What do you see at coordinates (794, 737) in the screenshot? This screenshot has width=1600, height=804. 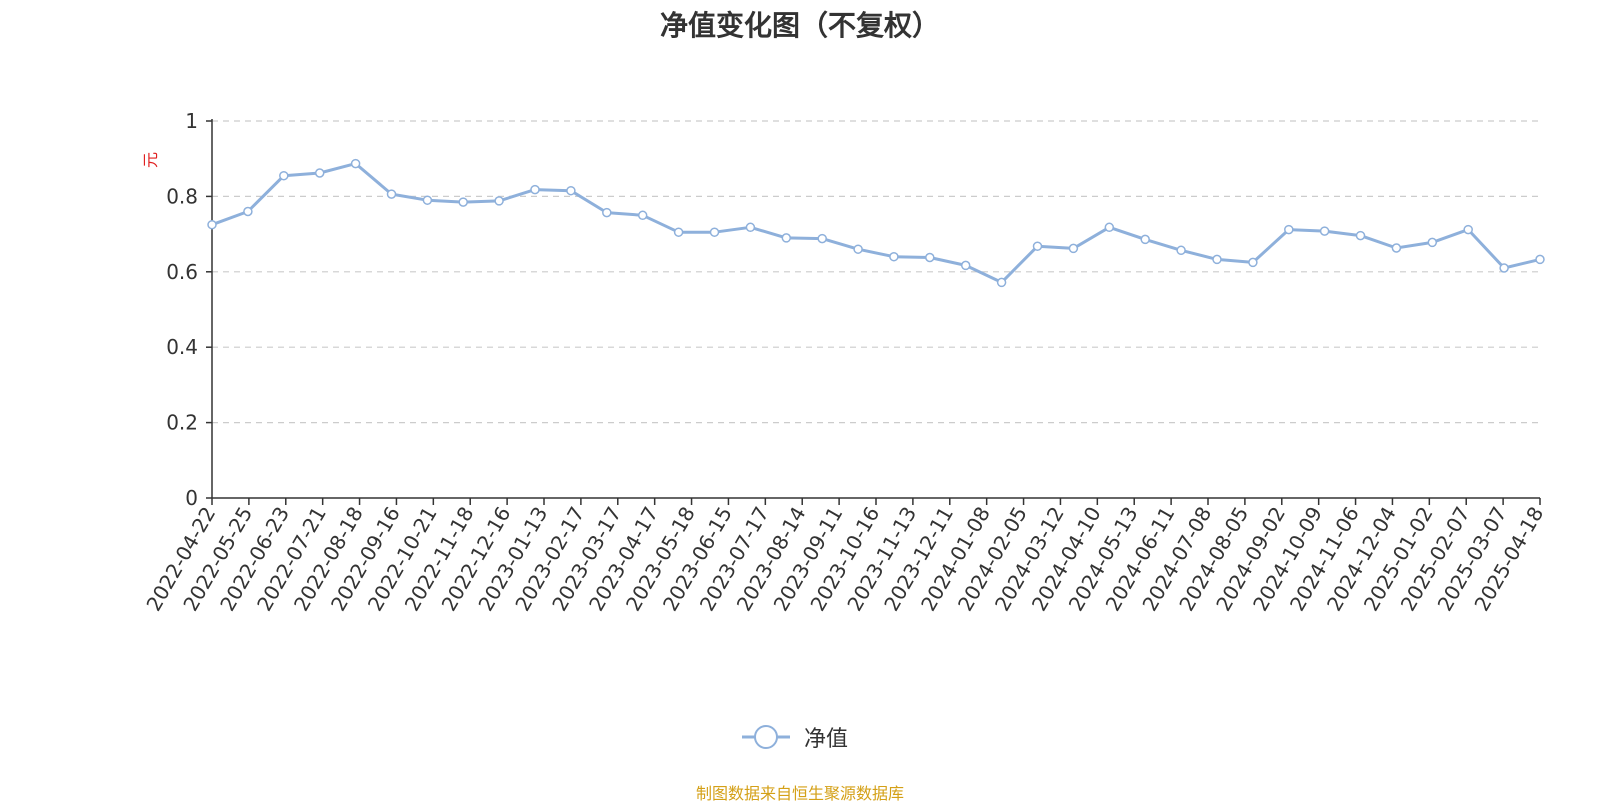 I see `legend: 净值` at bounding box center [794, 737].